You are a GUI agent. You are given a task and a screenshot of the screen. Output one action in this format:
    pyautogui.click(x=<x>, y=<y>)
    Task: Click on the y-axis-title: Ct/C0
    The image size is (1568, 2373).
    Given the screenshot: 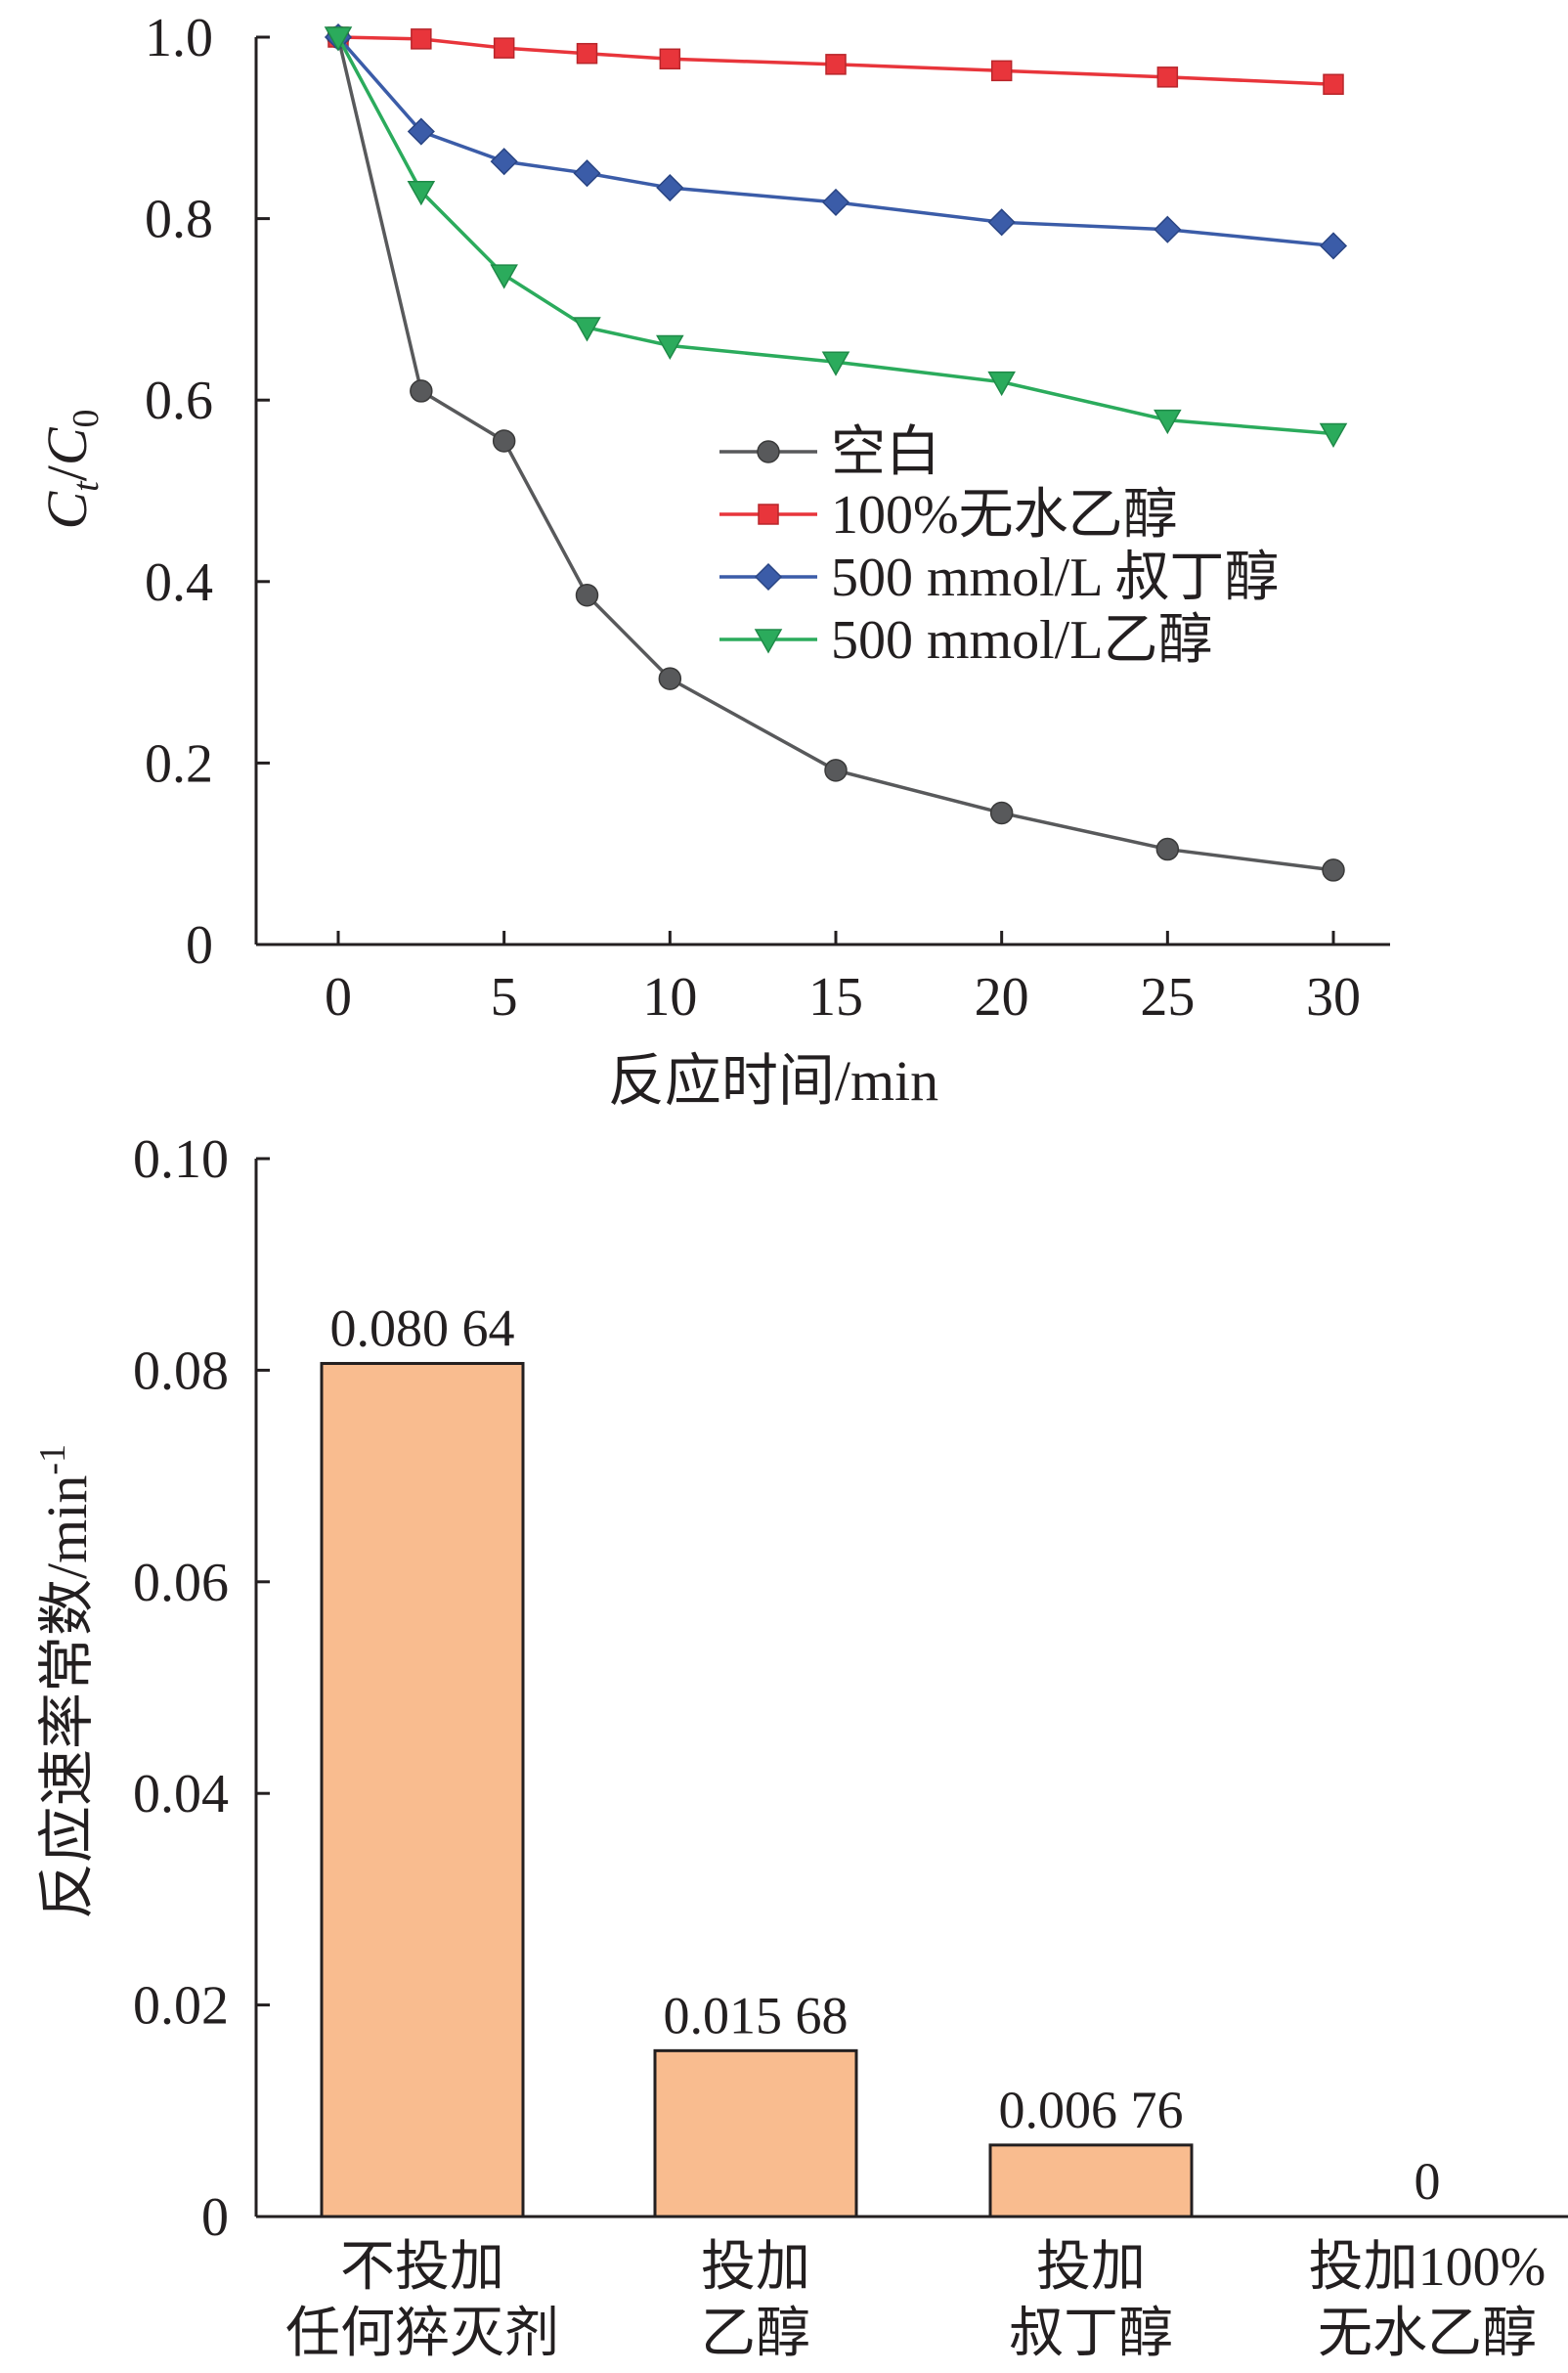 What is the action you would take?
    pyautogui.click(x=71, y=469)
    